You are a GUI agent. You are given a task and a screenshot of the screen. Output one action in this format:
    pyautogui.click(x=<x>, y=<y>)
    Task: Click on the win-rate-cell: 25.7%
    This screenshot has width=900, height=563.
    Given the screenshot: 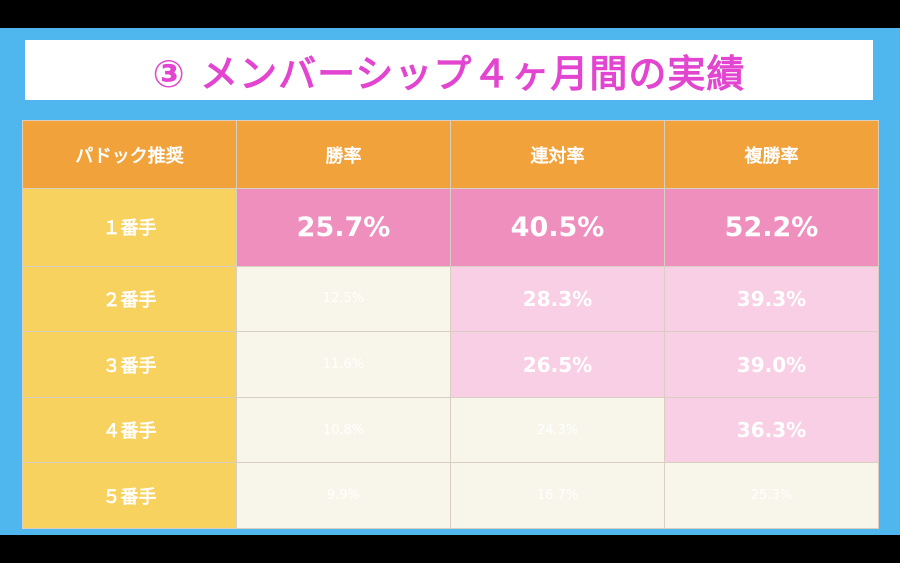 What is the action you would take?
    pyautogui.click(x=343, y=227)
    